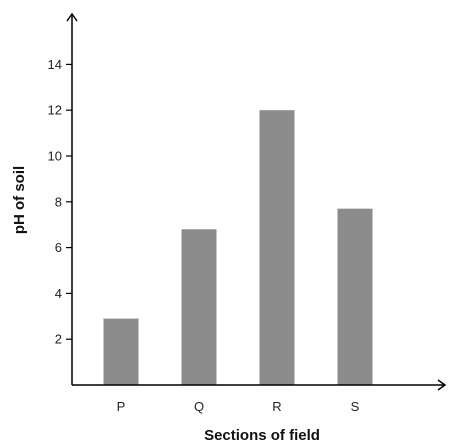  I want to click on y-tick-label: 14, so click(55, 64).